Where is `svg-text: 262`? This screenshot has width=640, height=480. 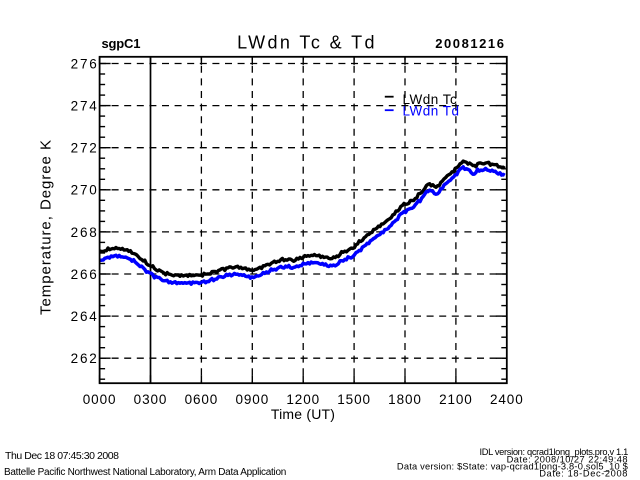 svg-text: 262 is located at coordinates (85, 358).